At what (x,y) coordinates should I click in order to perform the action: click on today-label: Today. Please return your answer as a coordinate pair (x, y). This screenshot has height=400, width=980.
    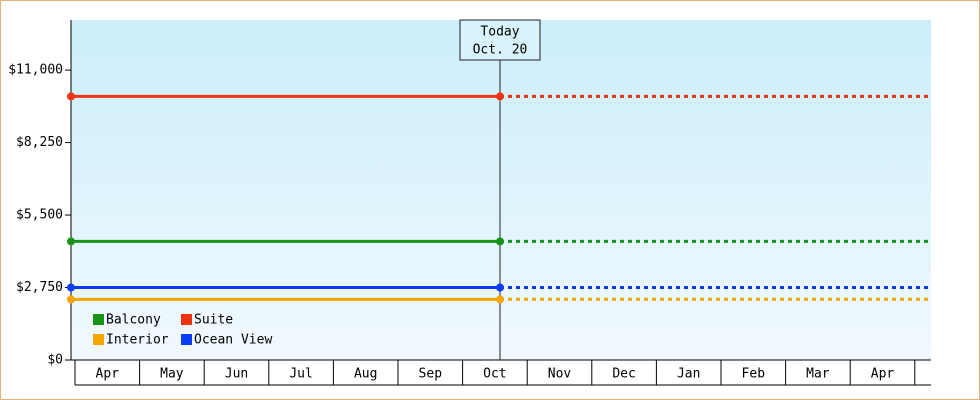
    Looking at the image, I should click on (499, 32).